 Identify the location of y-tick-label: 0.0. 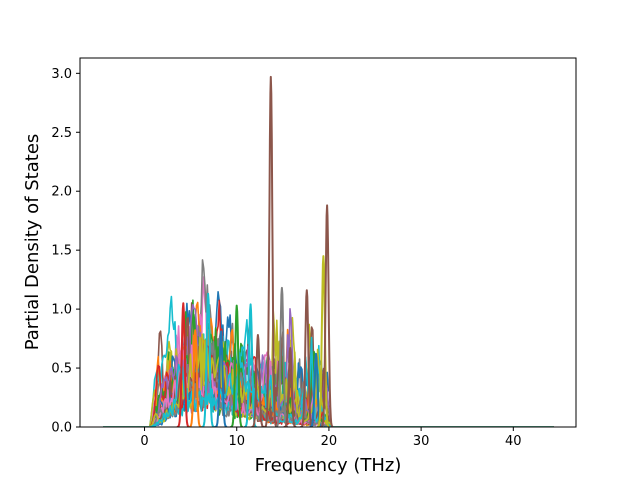
(61, 428).